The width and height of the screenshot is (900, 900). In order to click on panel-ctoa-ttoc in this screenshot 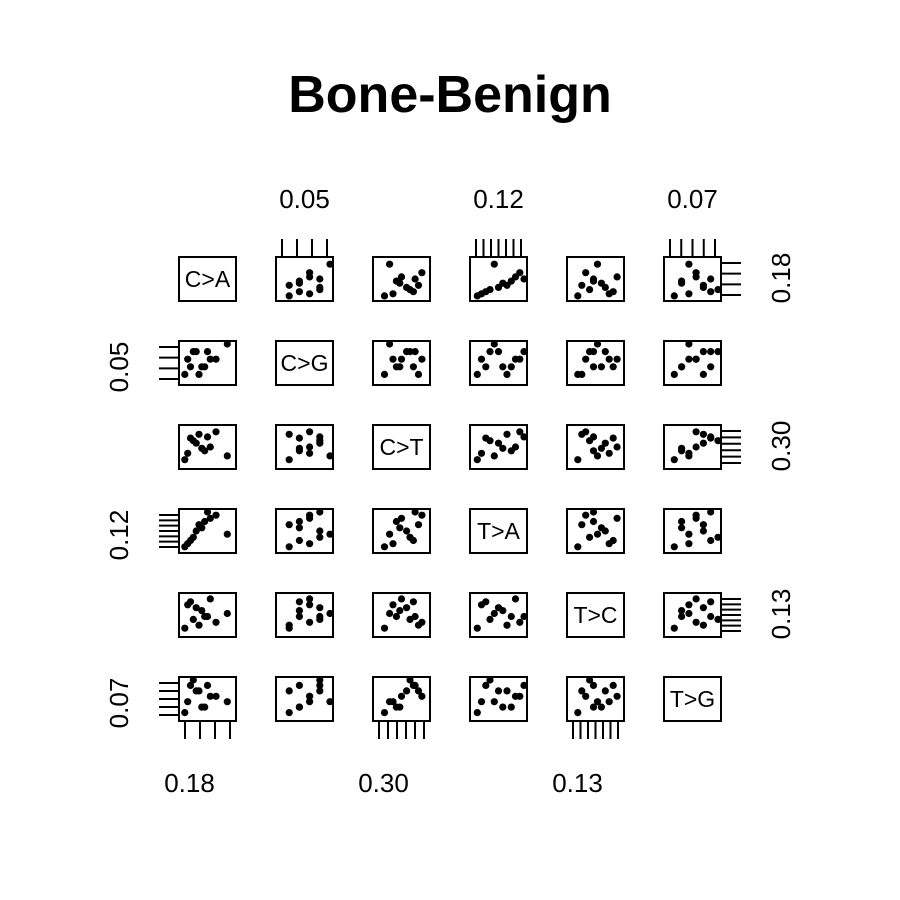, I will do `click(595, 279)`.